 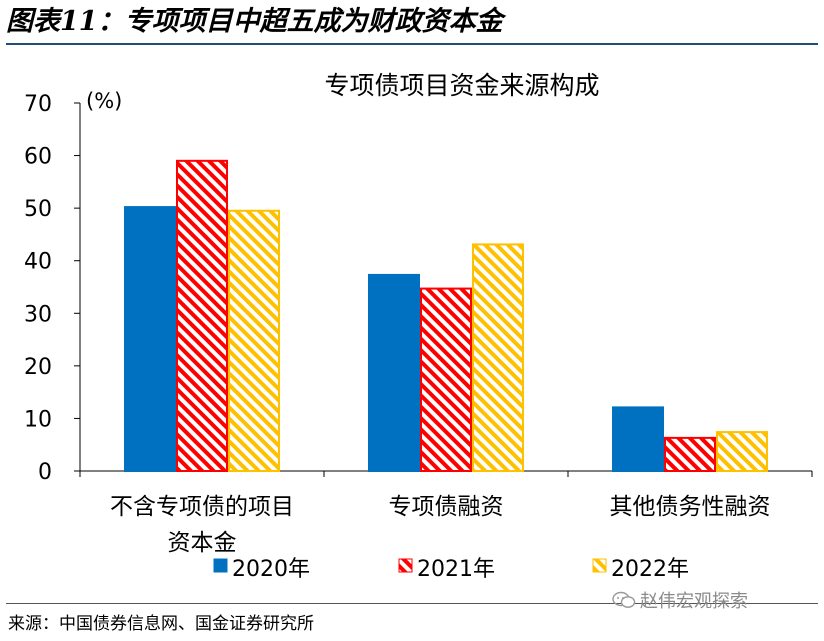 What do you see at coordinates (104, 101) in the screenshot?
I see `y-axis-unit-label: (%)` at bounding box center [104, 101].